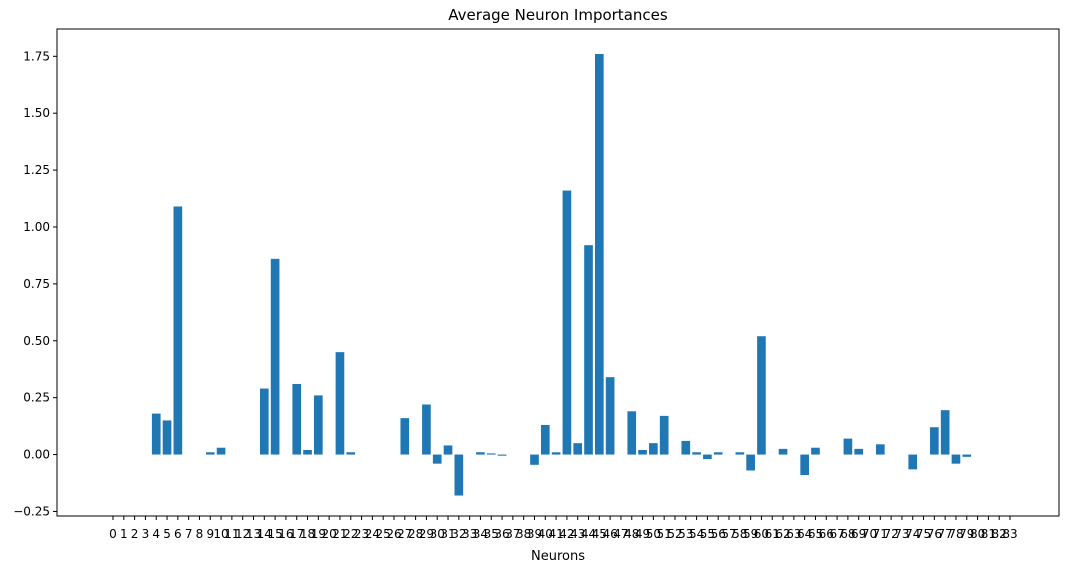  What do you see at coordinates (135, 534) in the screenshot?
I see `x-tick-label: 2` at bounding box center [135, 534].